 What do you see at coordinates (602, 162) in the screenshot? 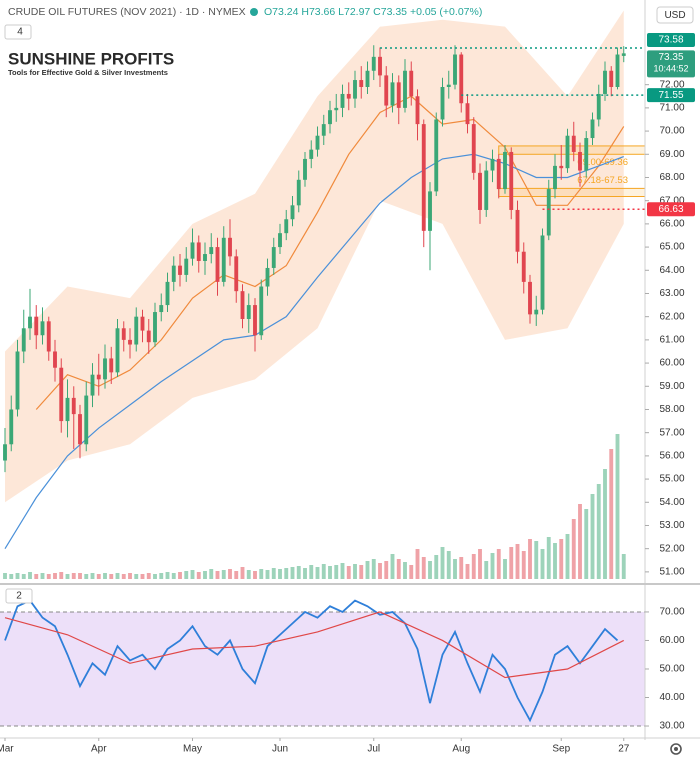
I see `zone-label: 69.00-69.36` at bounding box center [602, 162].